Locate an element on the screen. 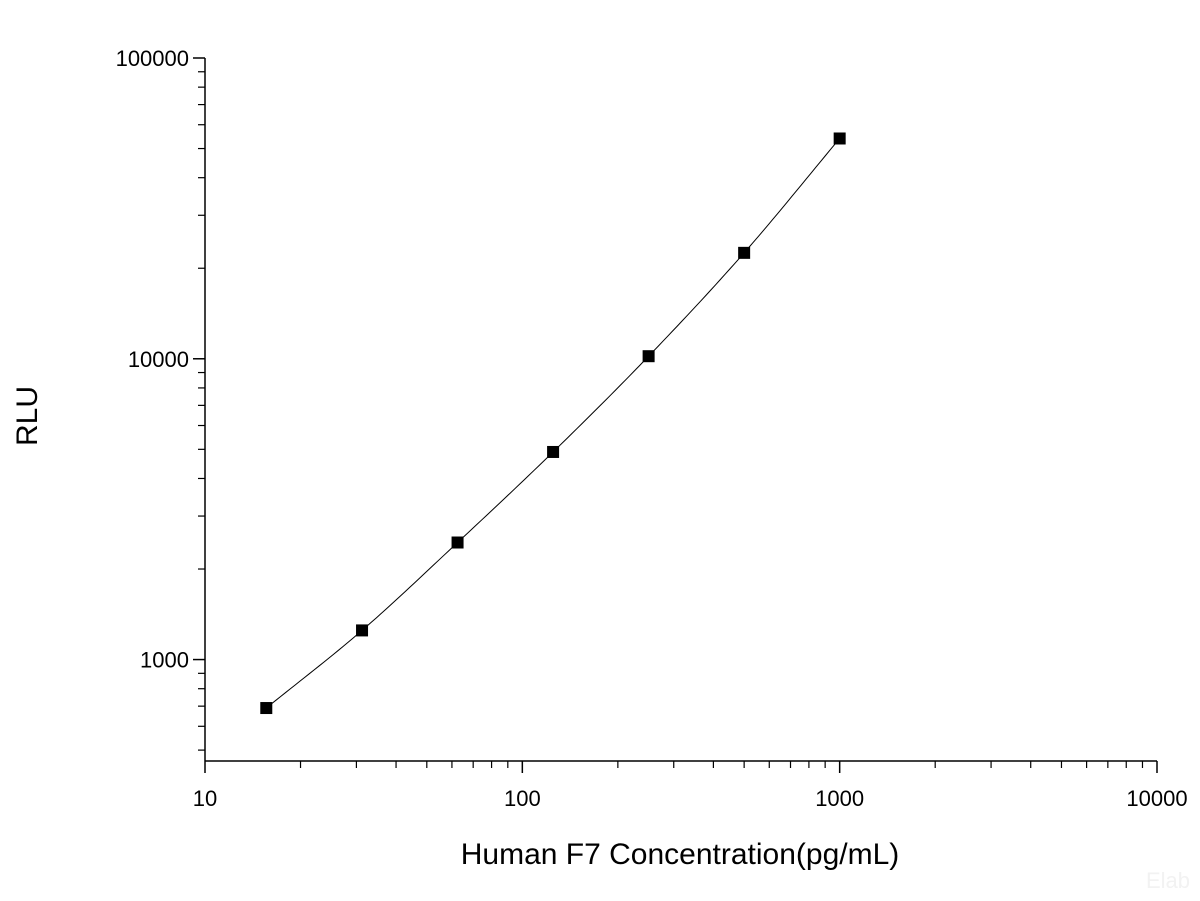  x-tick-label: 10000 is located at coordinates (1156, 798).